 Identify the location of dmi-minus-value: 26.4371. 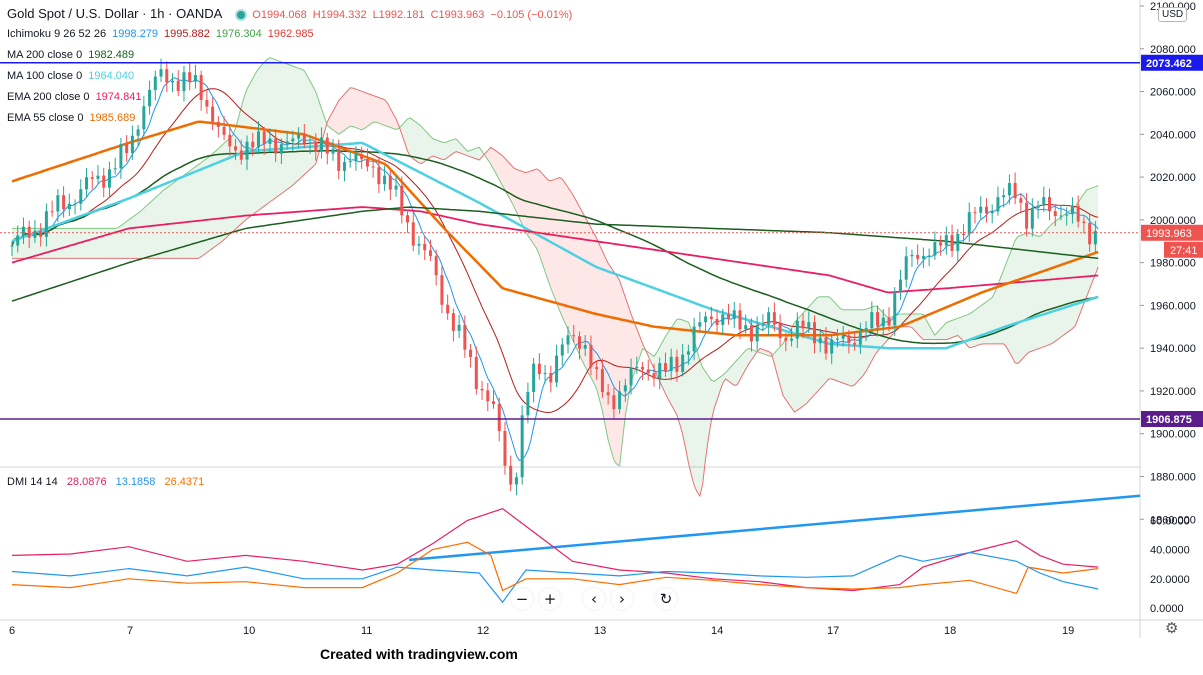
(184, 482).